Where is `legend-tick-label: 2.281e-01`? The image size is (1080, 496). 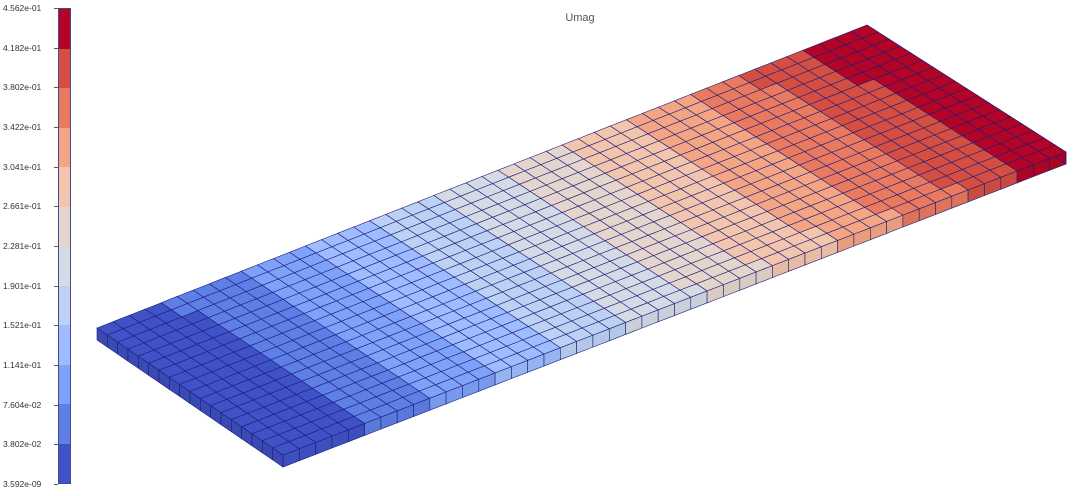
legend-tick-label: 2.281e-01 is located at coordinates (22, 246).